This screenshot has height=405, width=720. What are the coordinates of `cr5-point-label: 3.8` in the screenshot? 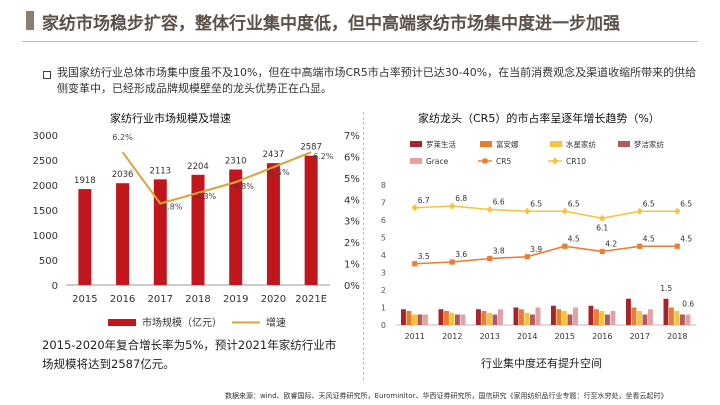 It's located at (499, 251).